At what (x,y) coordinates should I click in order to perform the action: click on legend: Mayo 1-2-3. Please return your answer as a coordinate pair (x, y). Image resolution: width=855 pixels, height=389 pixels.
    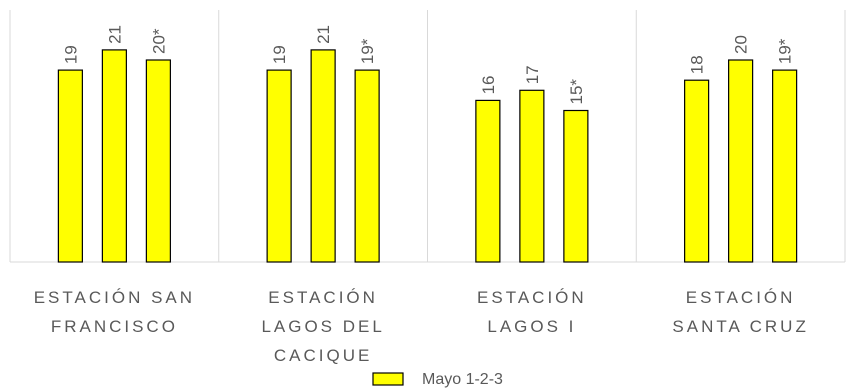
    Looking at the image, I should click on (437, 379).